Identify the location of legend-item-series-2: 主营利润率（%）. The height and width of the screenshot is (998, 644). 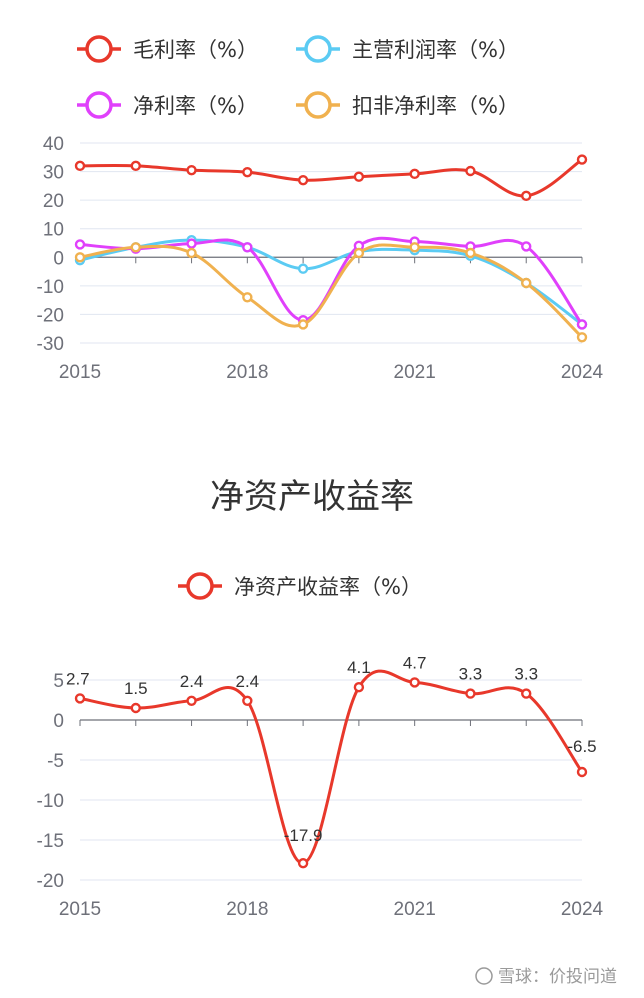
(407, 49).